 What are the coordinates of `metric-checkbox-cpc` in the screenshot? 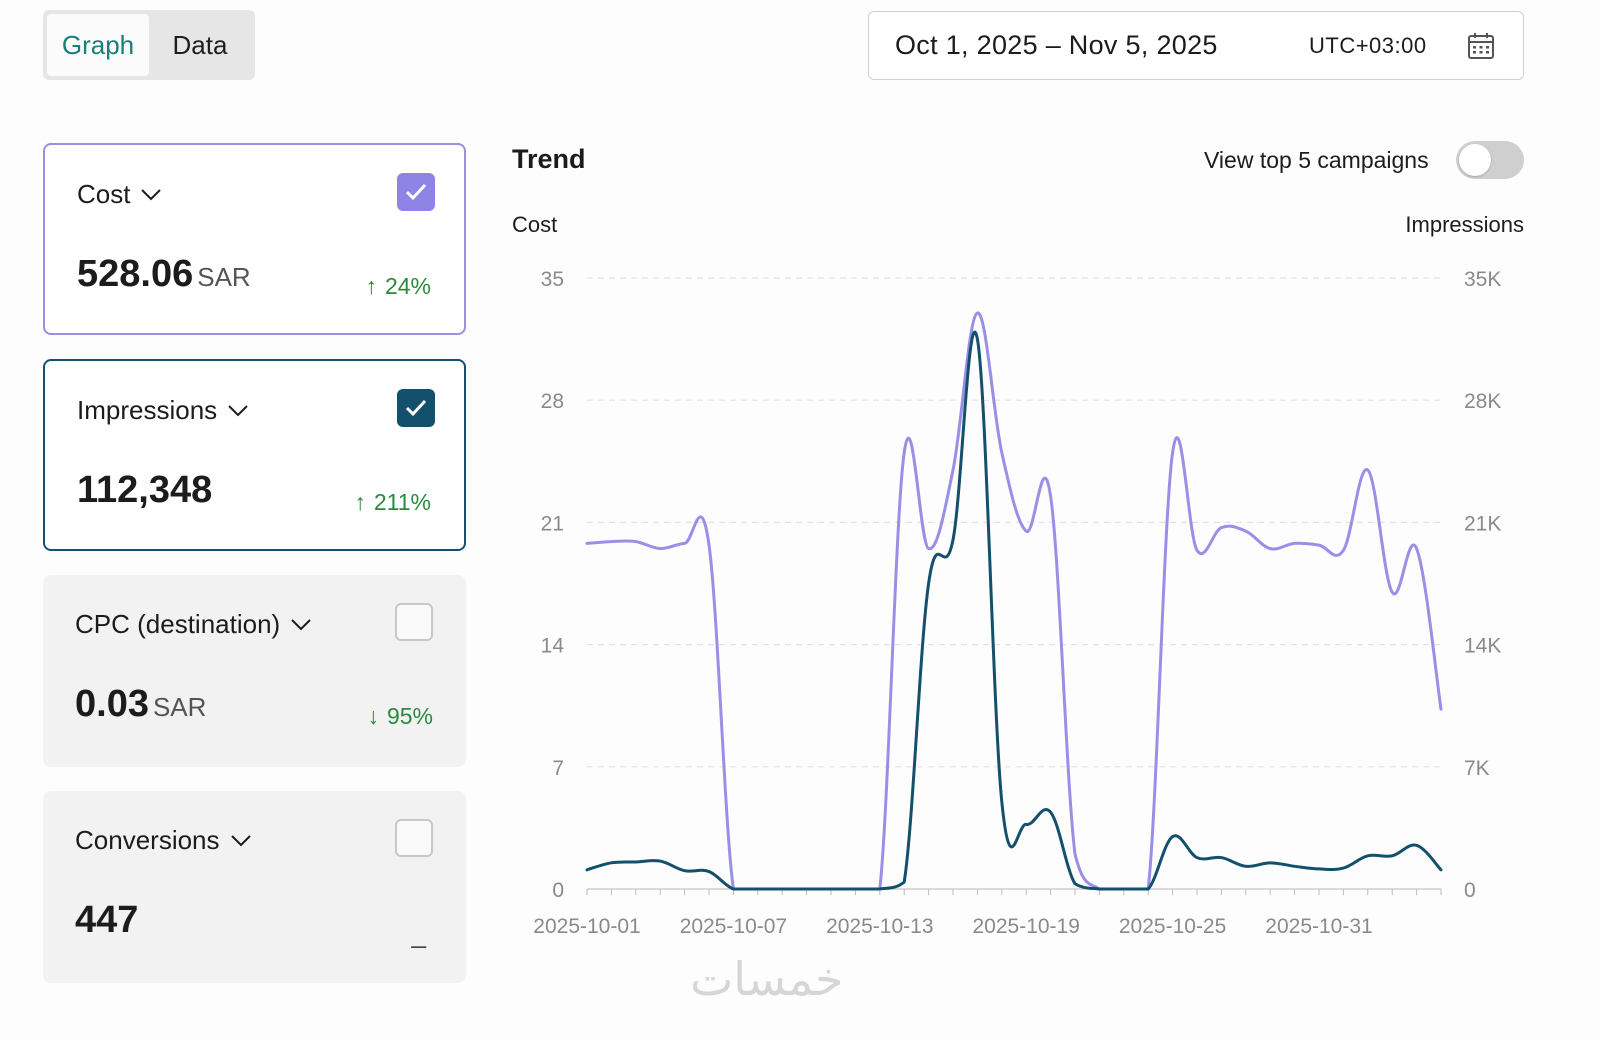 It's located at (414, 622).